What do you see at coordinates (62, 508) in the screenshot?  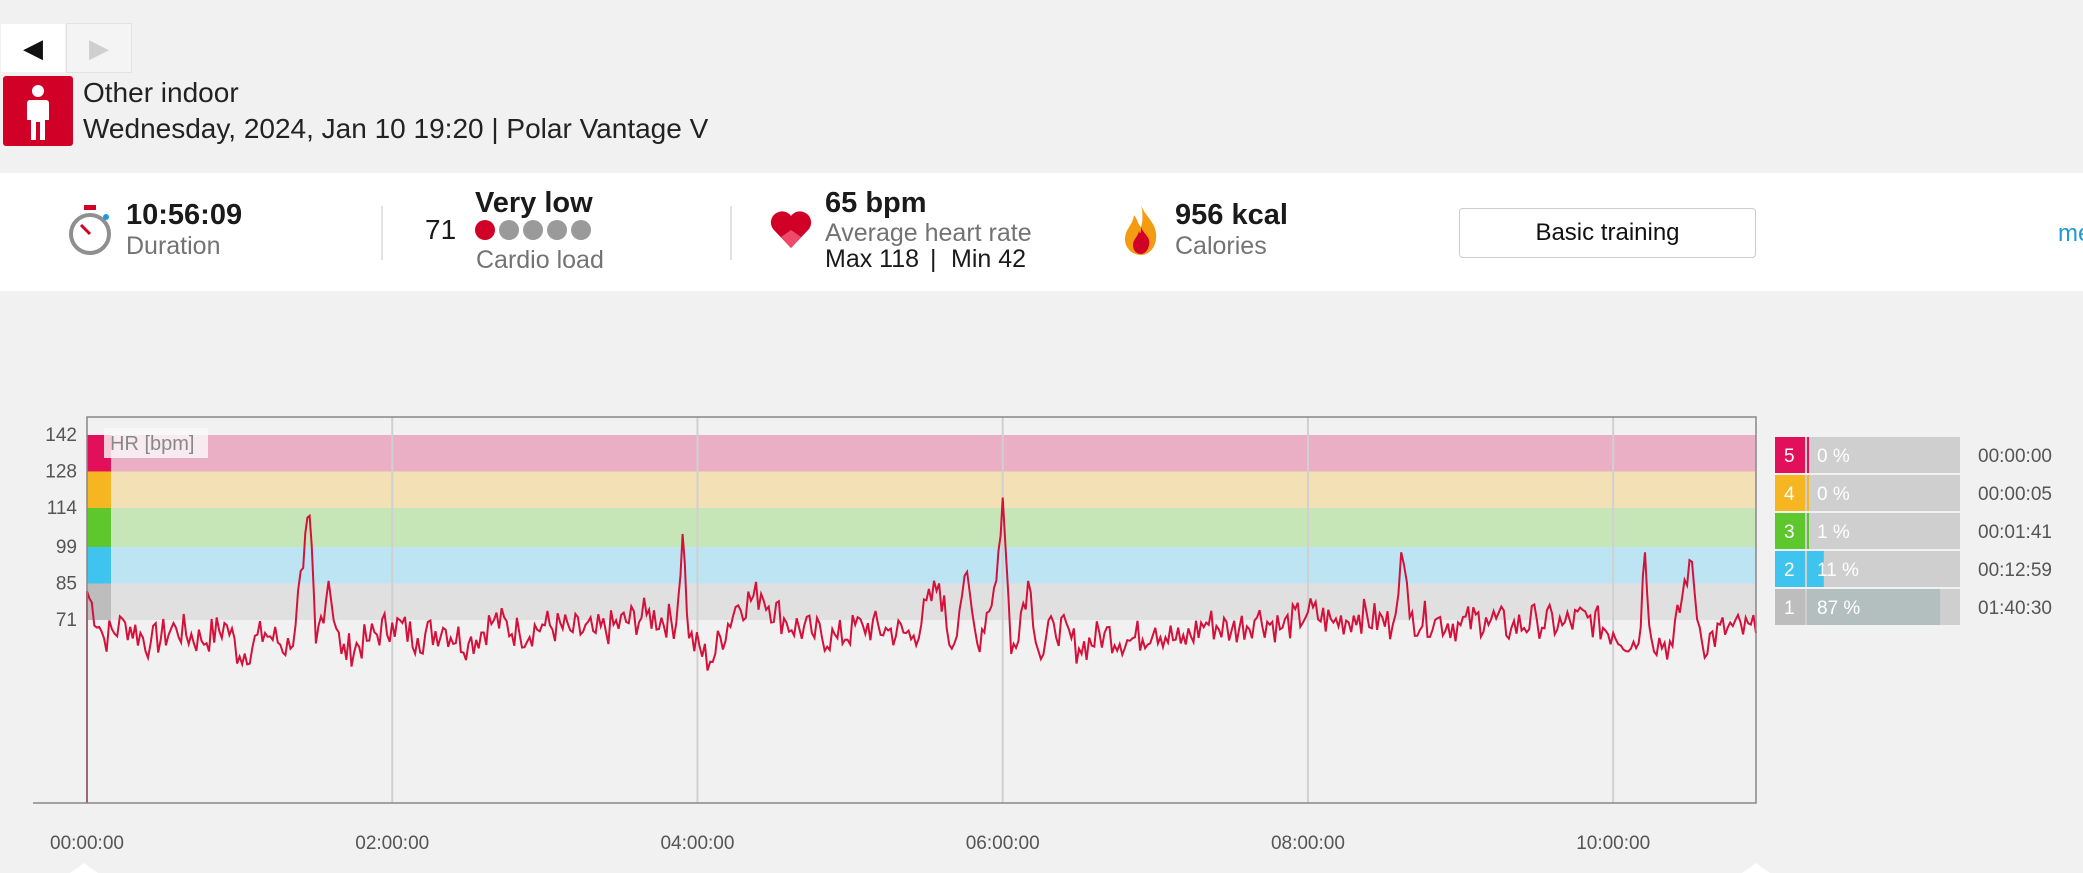 I see `y-tick-label: 114` at bounding box center [62, 508].